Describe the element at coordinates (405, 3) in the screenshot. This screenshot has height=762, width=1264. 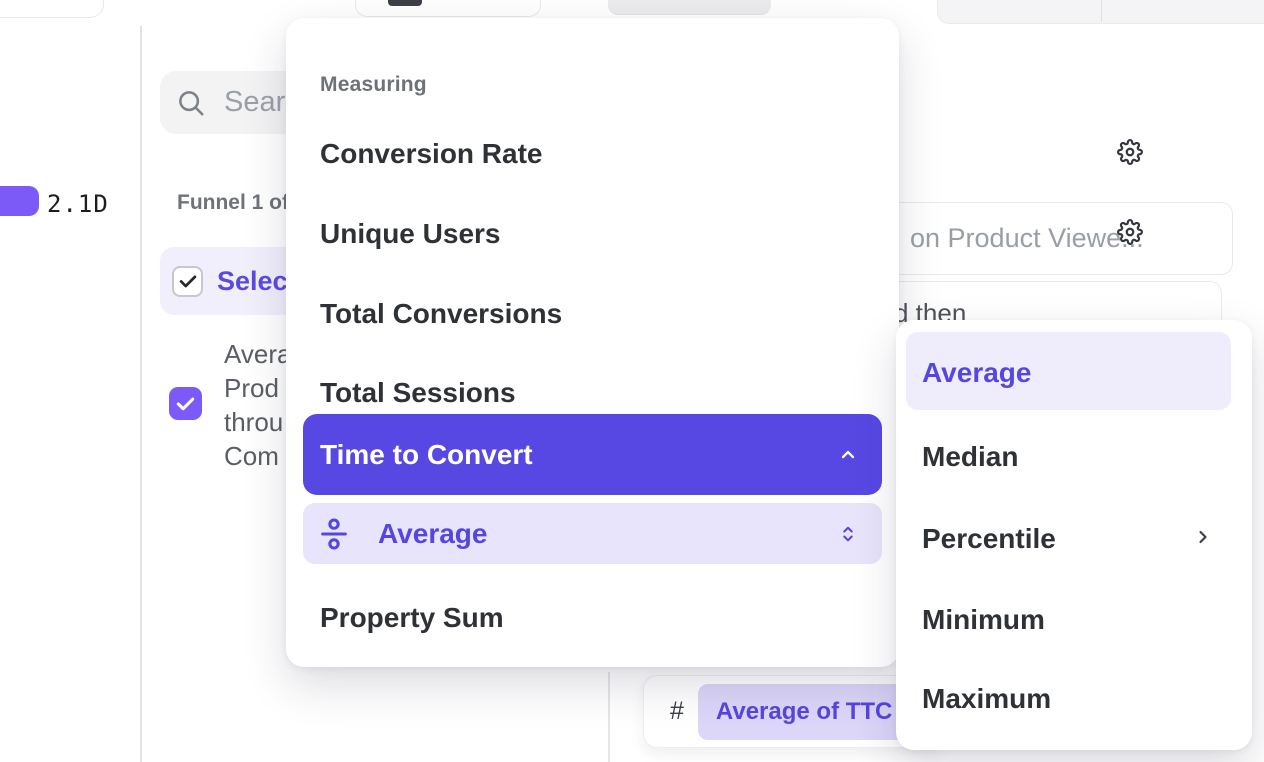
I see `top-dark-button-fragment` at that location.